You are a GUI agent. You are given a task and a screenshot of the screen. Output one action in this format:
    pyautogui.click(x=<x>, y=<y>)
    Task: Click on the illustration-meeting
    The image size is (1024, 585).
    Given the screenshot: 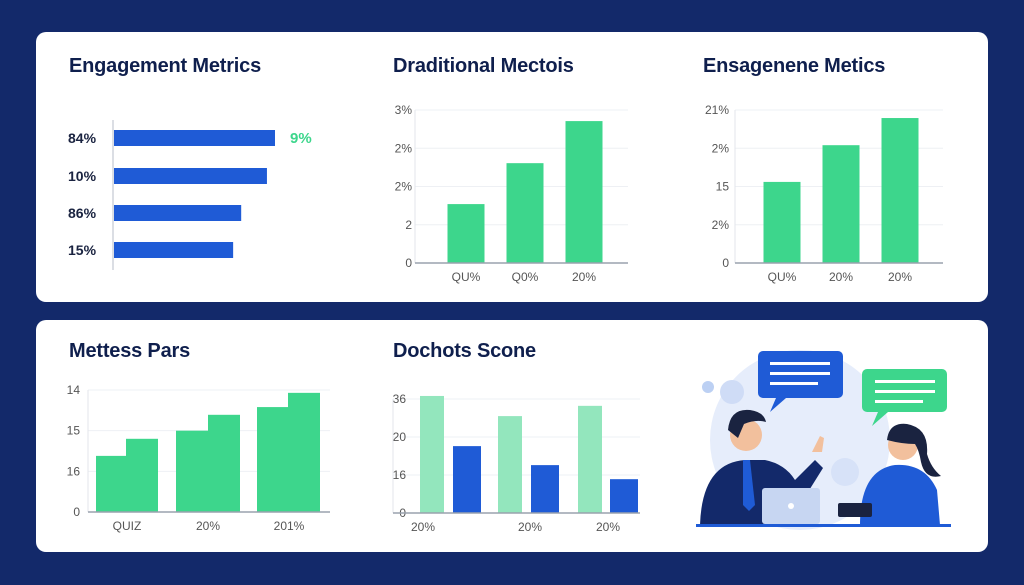 What is the action you would take?
    pyautogui.click(x=823, y=440)
    